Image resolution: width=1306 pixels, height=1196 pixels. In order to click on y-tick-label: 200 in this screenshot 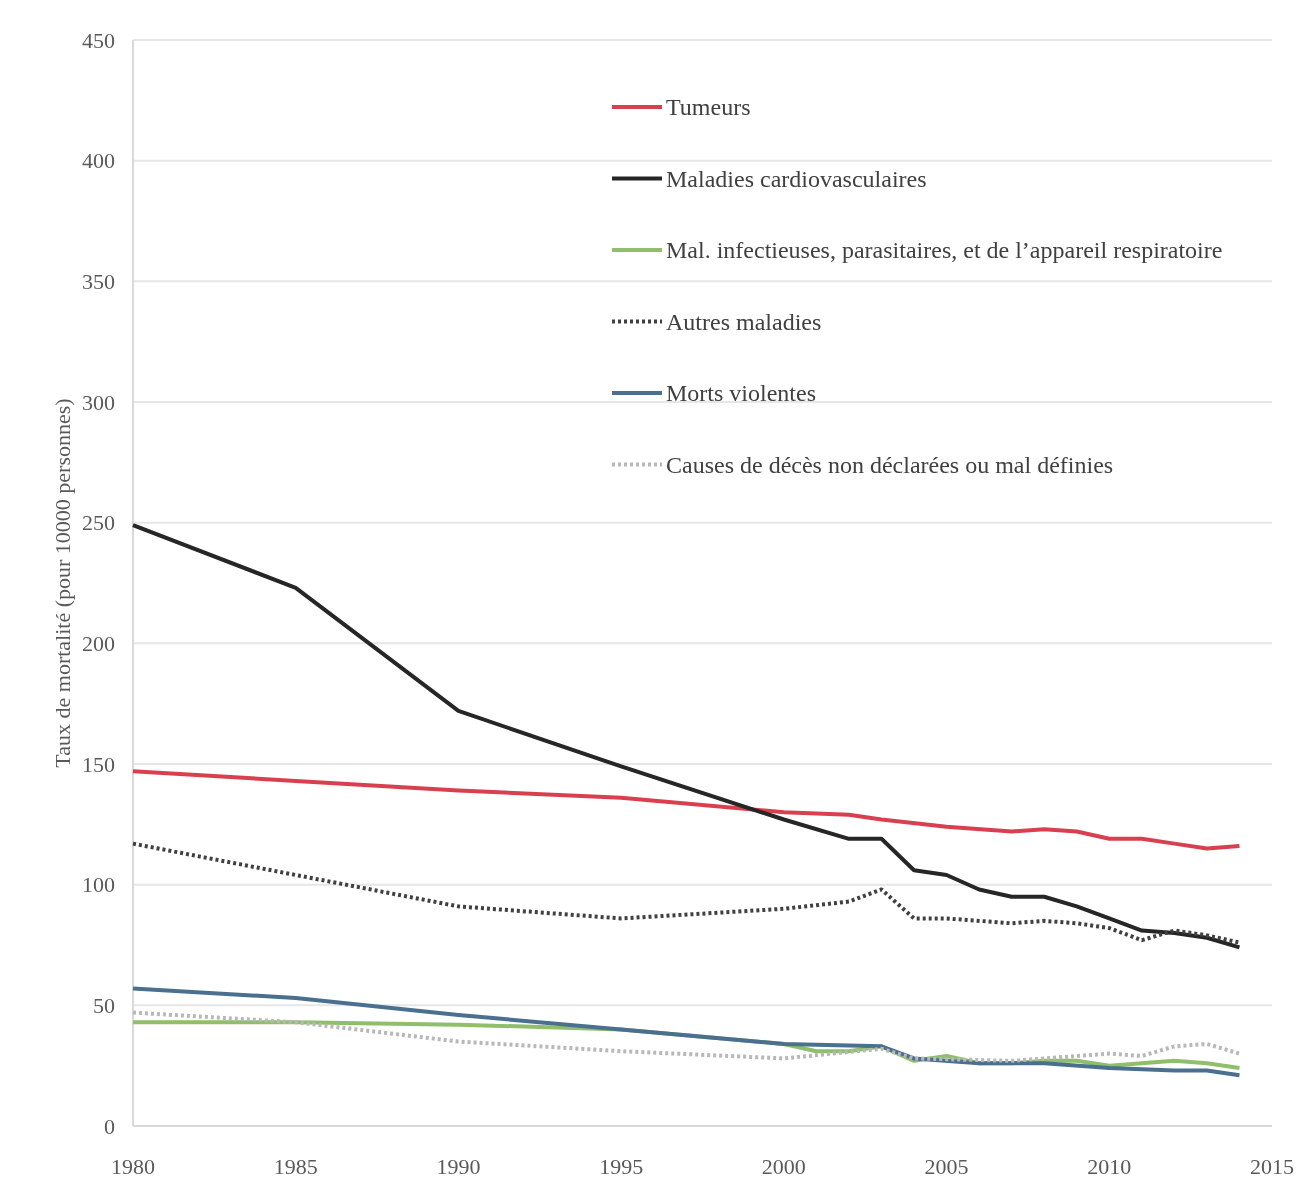, I will do `click(98, 644)`.